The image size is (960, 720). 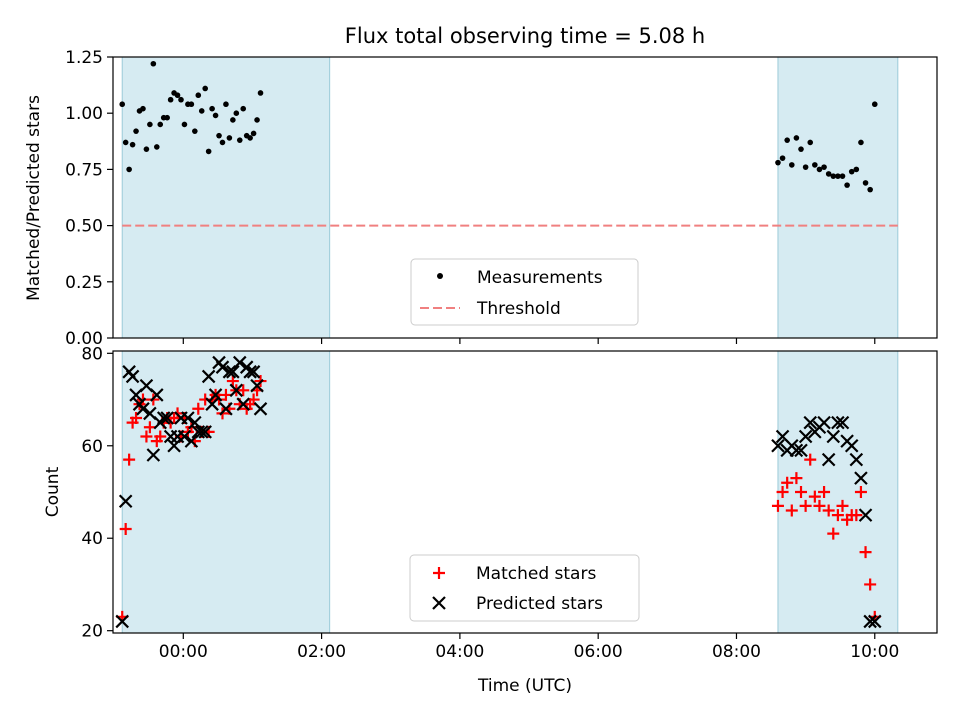 What do you see at coordinates (529, 341) in the screenshot?
I see `ratio-x-ticks` at bounding box center [529, 341].